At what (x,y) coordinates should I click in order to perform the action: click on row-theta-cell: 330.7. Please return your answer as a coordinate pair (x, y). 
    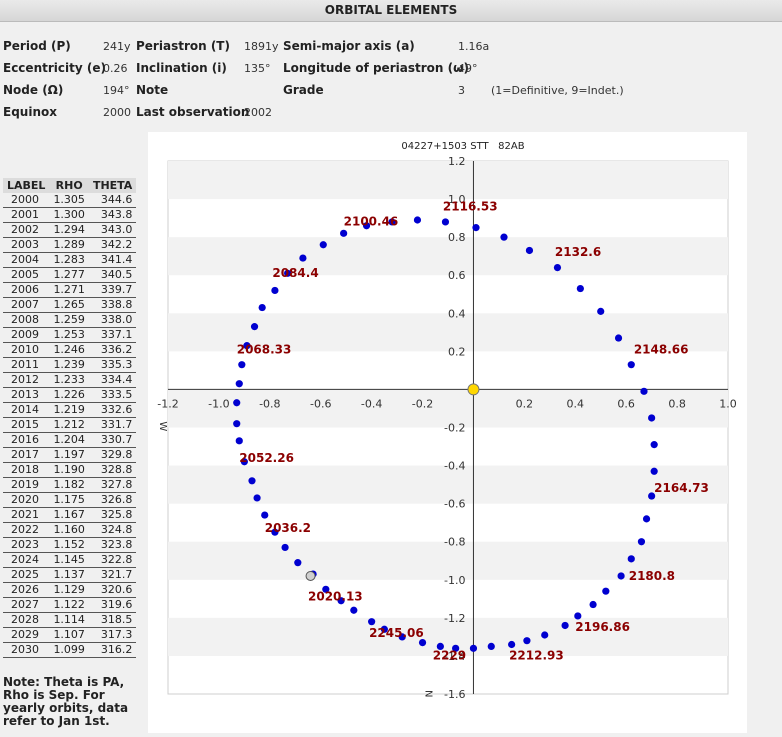
    Looking at the image, I should click on (112, 440).